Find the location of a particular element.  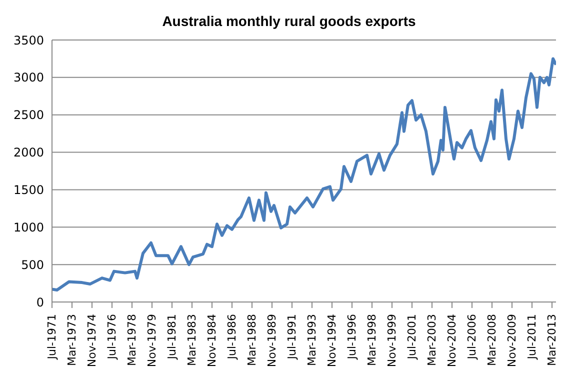

y-tick-label: 500 is located at coordinates (32, 265).